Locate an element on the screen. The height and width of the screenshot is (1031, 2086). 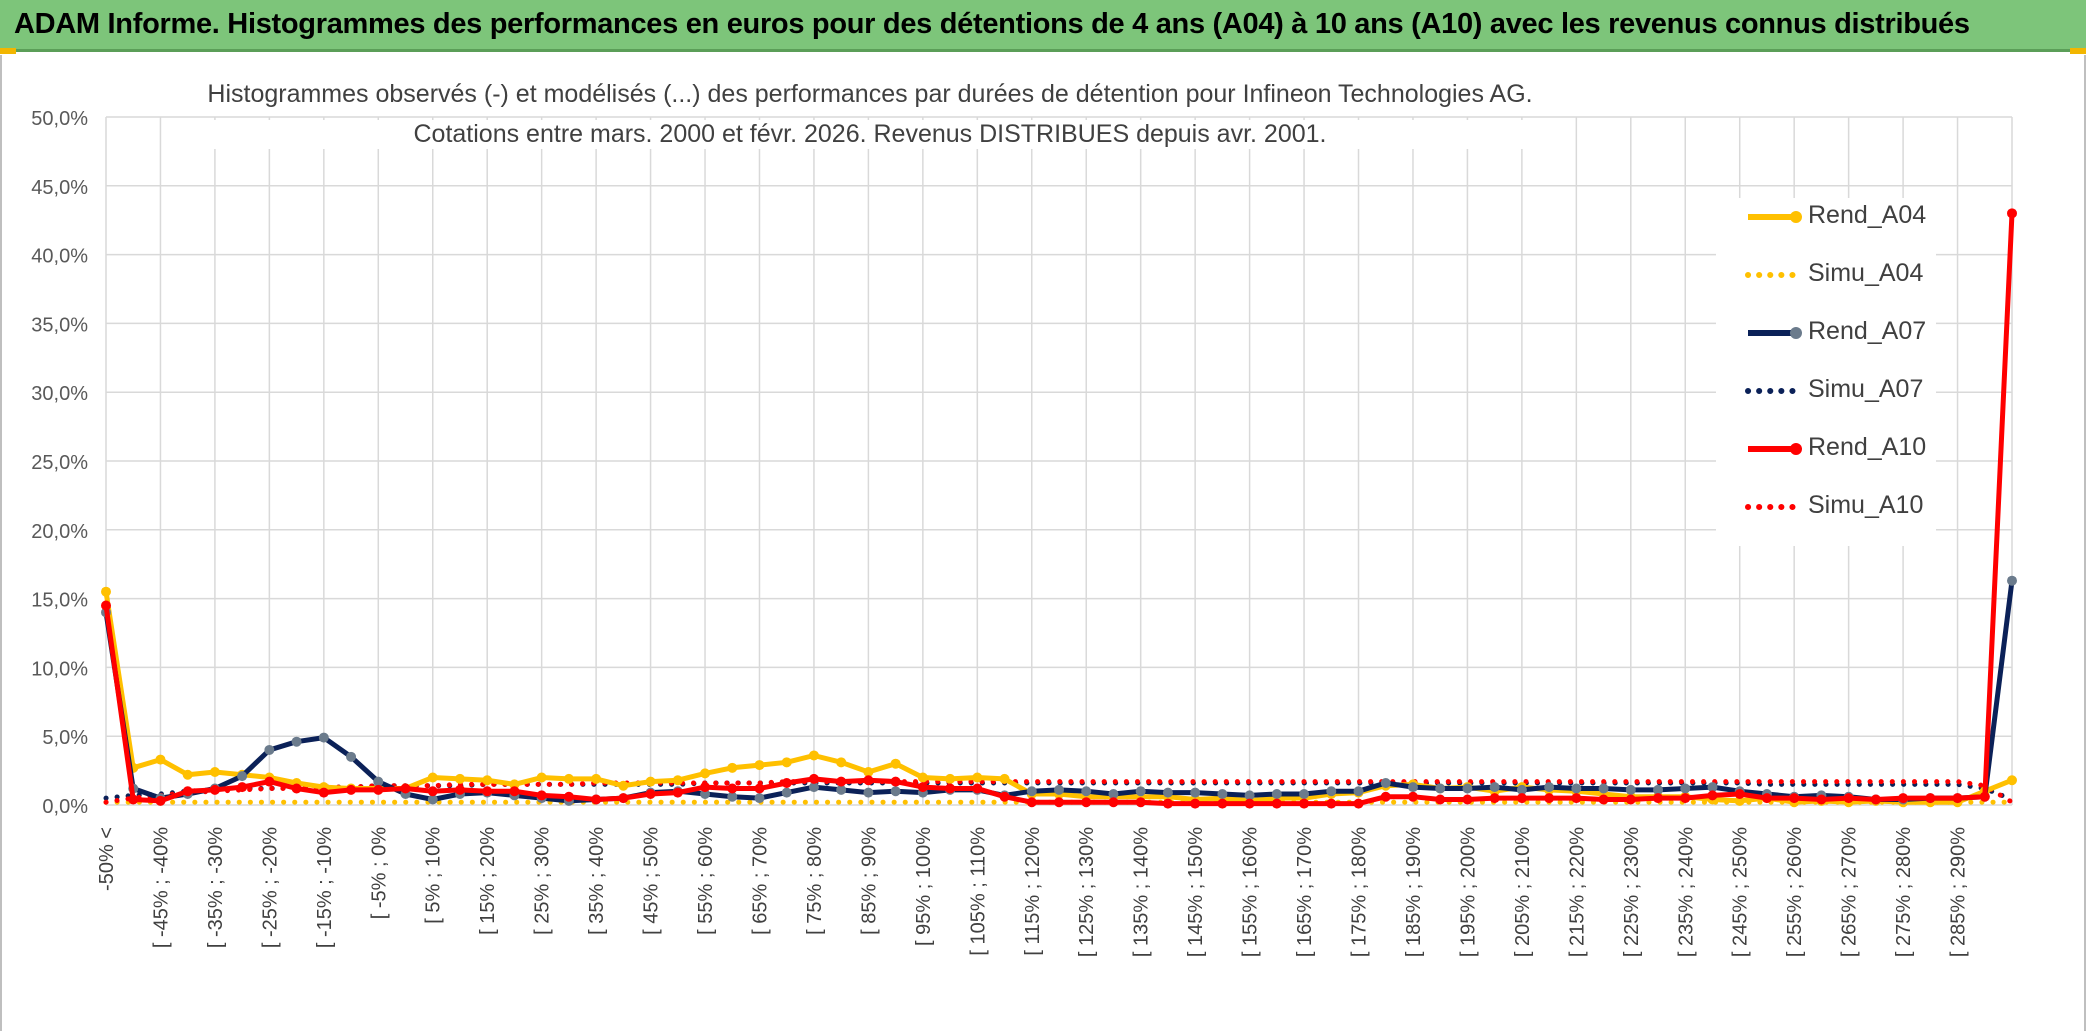
x-tick-label: [ 255% ; 260% is located at coordinates (1795, 892).